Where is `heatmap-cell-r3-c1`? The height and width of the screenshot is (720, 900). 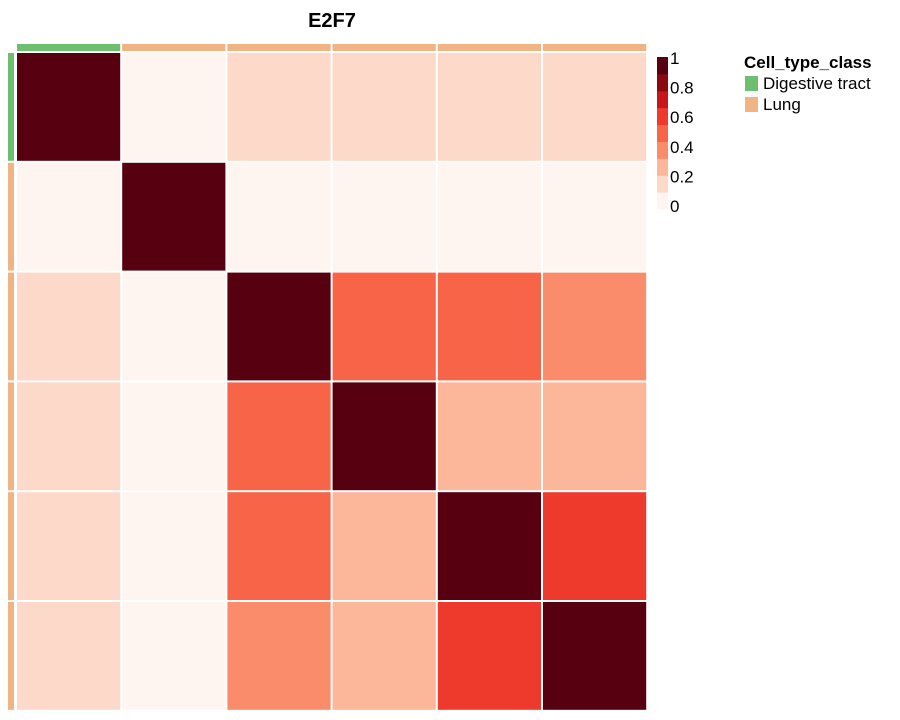
heatmap-cell-r3-c1 is located at coordinates (174, 436).